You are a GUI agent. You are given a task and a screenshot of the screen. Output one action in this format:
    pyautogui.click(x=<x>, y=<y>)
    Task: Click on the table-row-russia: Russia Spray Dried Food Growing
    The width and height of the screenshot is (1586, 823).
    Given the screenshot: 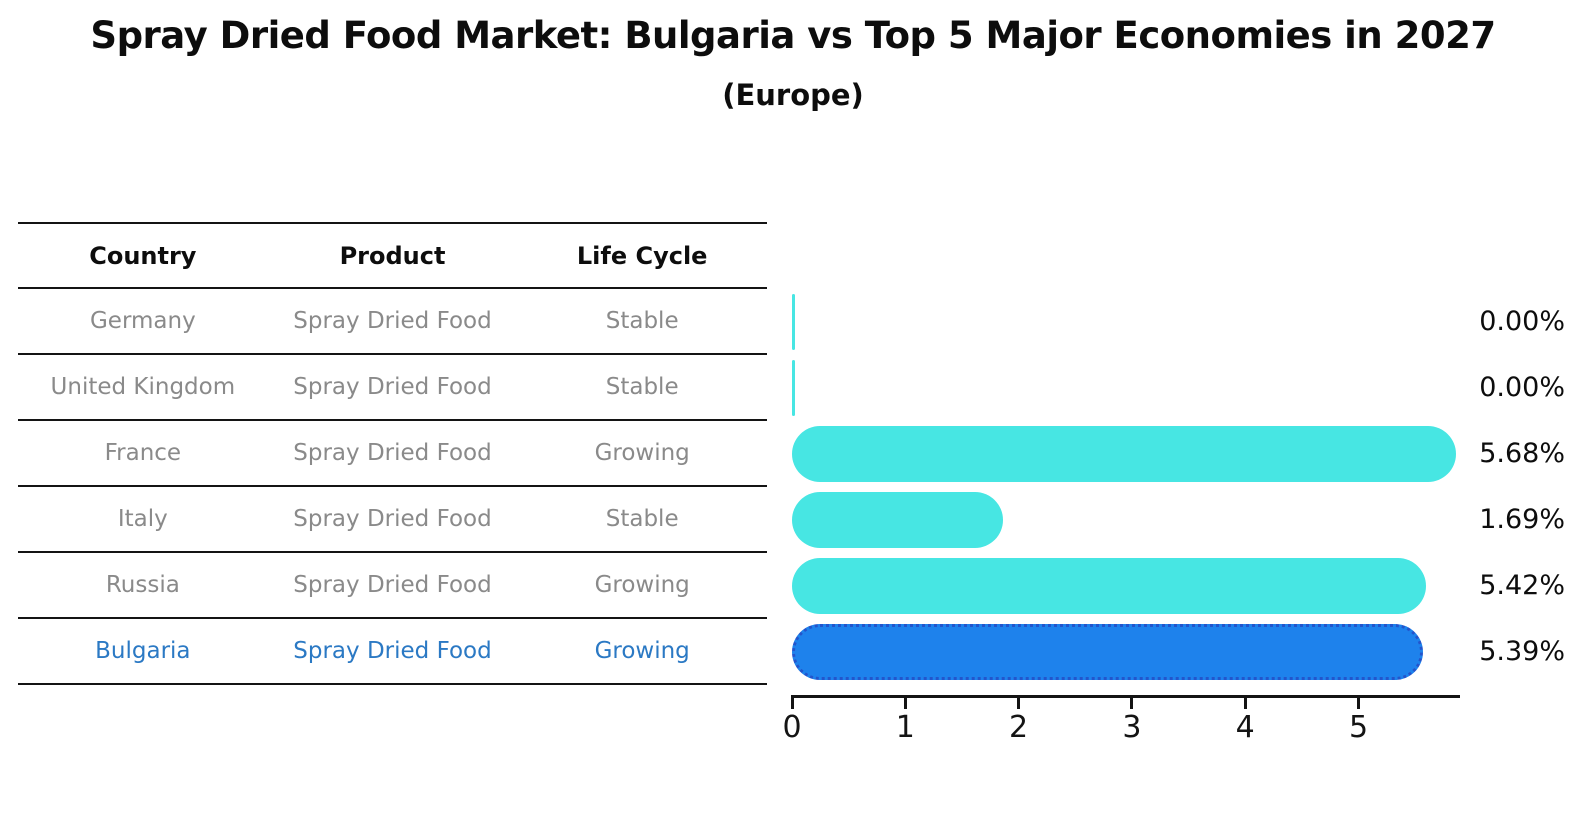 What is the action you would take?
    pyautogui.click(x=392, y=586)
    